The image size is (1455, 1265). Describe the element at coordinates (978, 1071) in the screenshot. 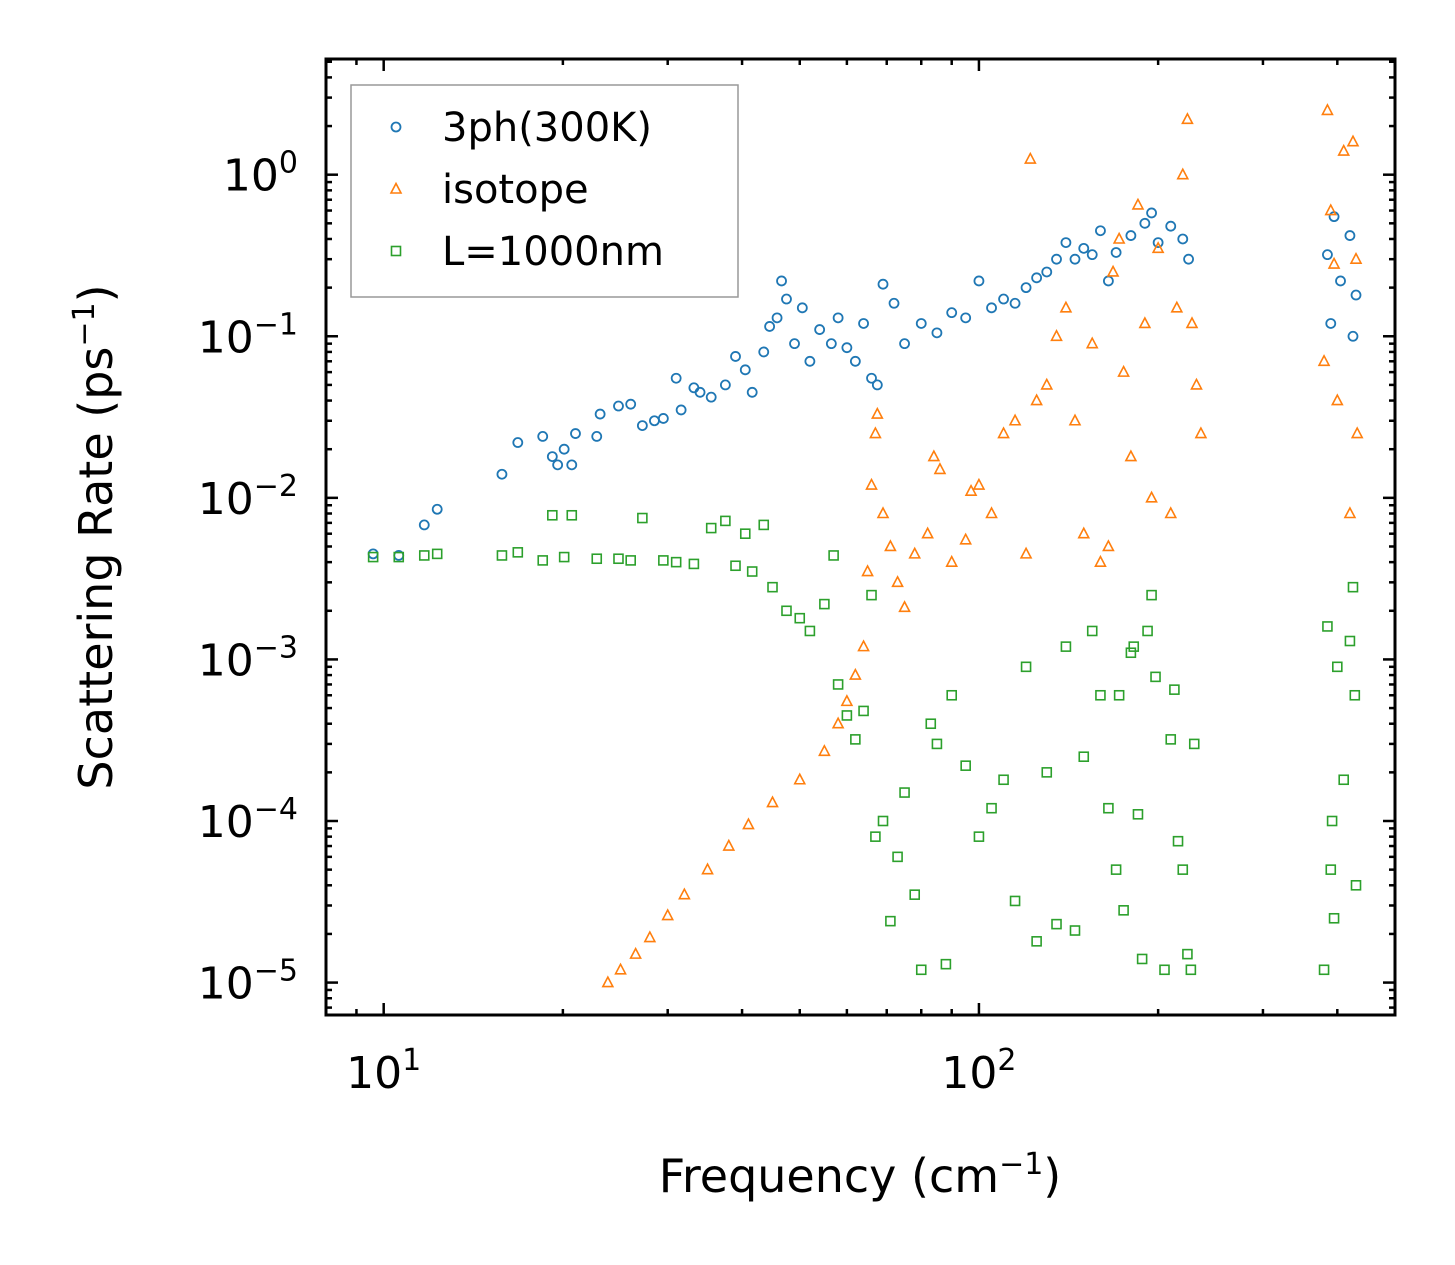

I see `x-tick-label: 102` at that location.